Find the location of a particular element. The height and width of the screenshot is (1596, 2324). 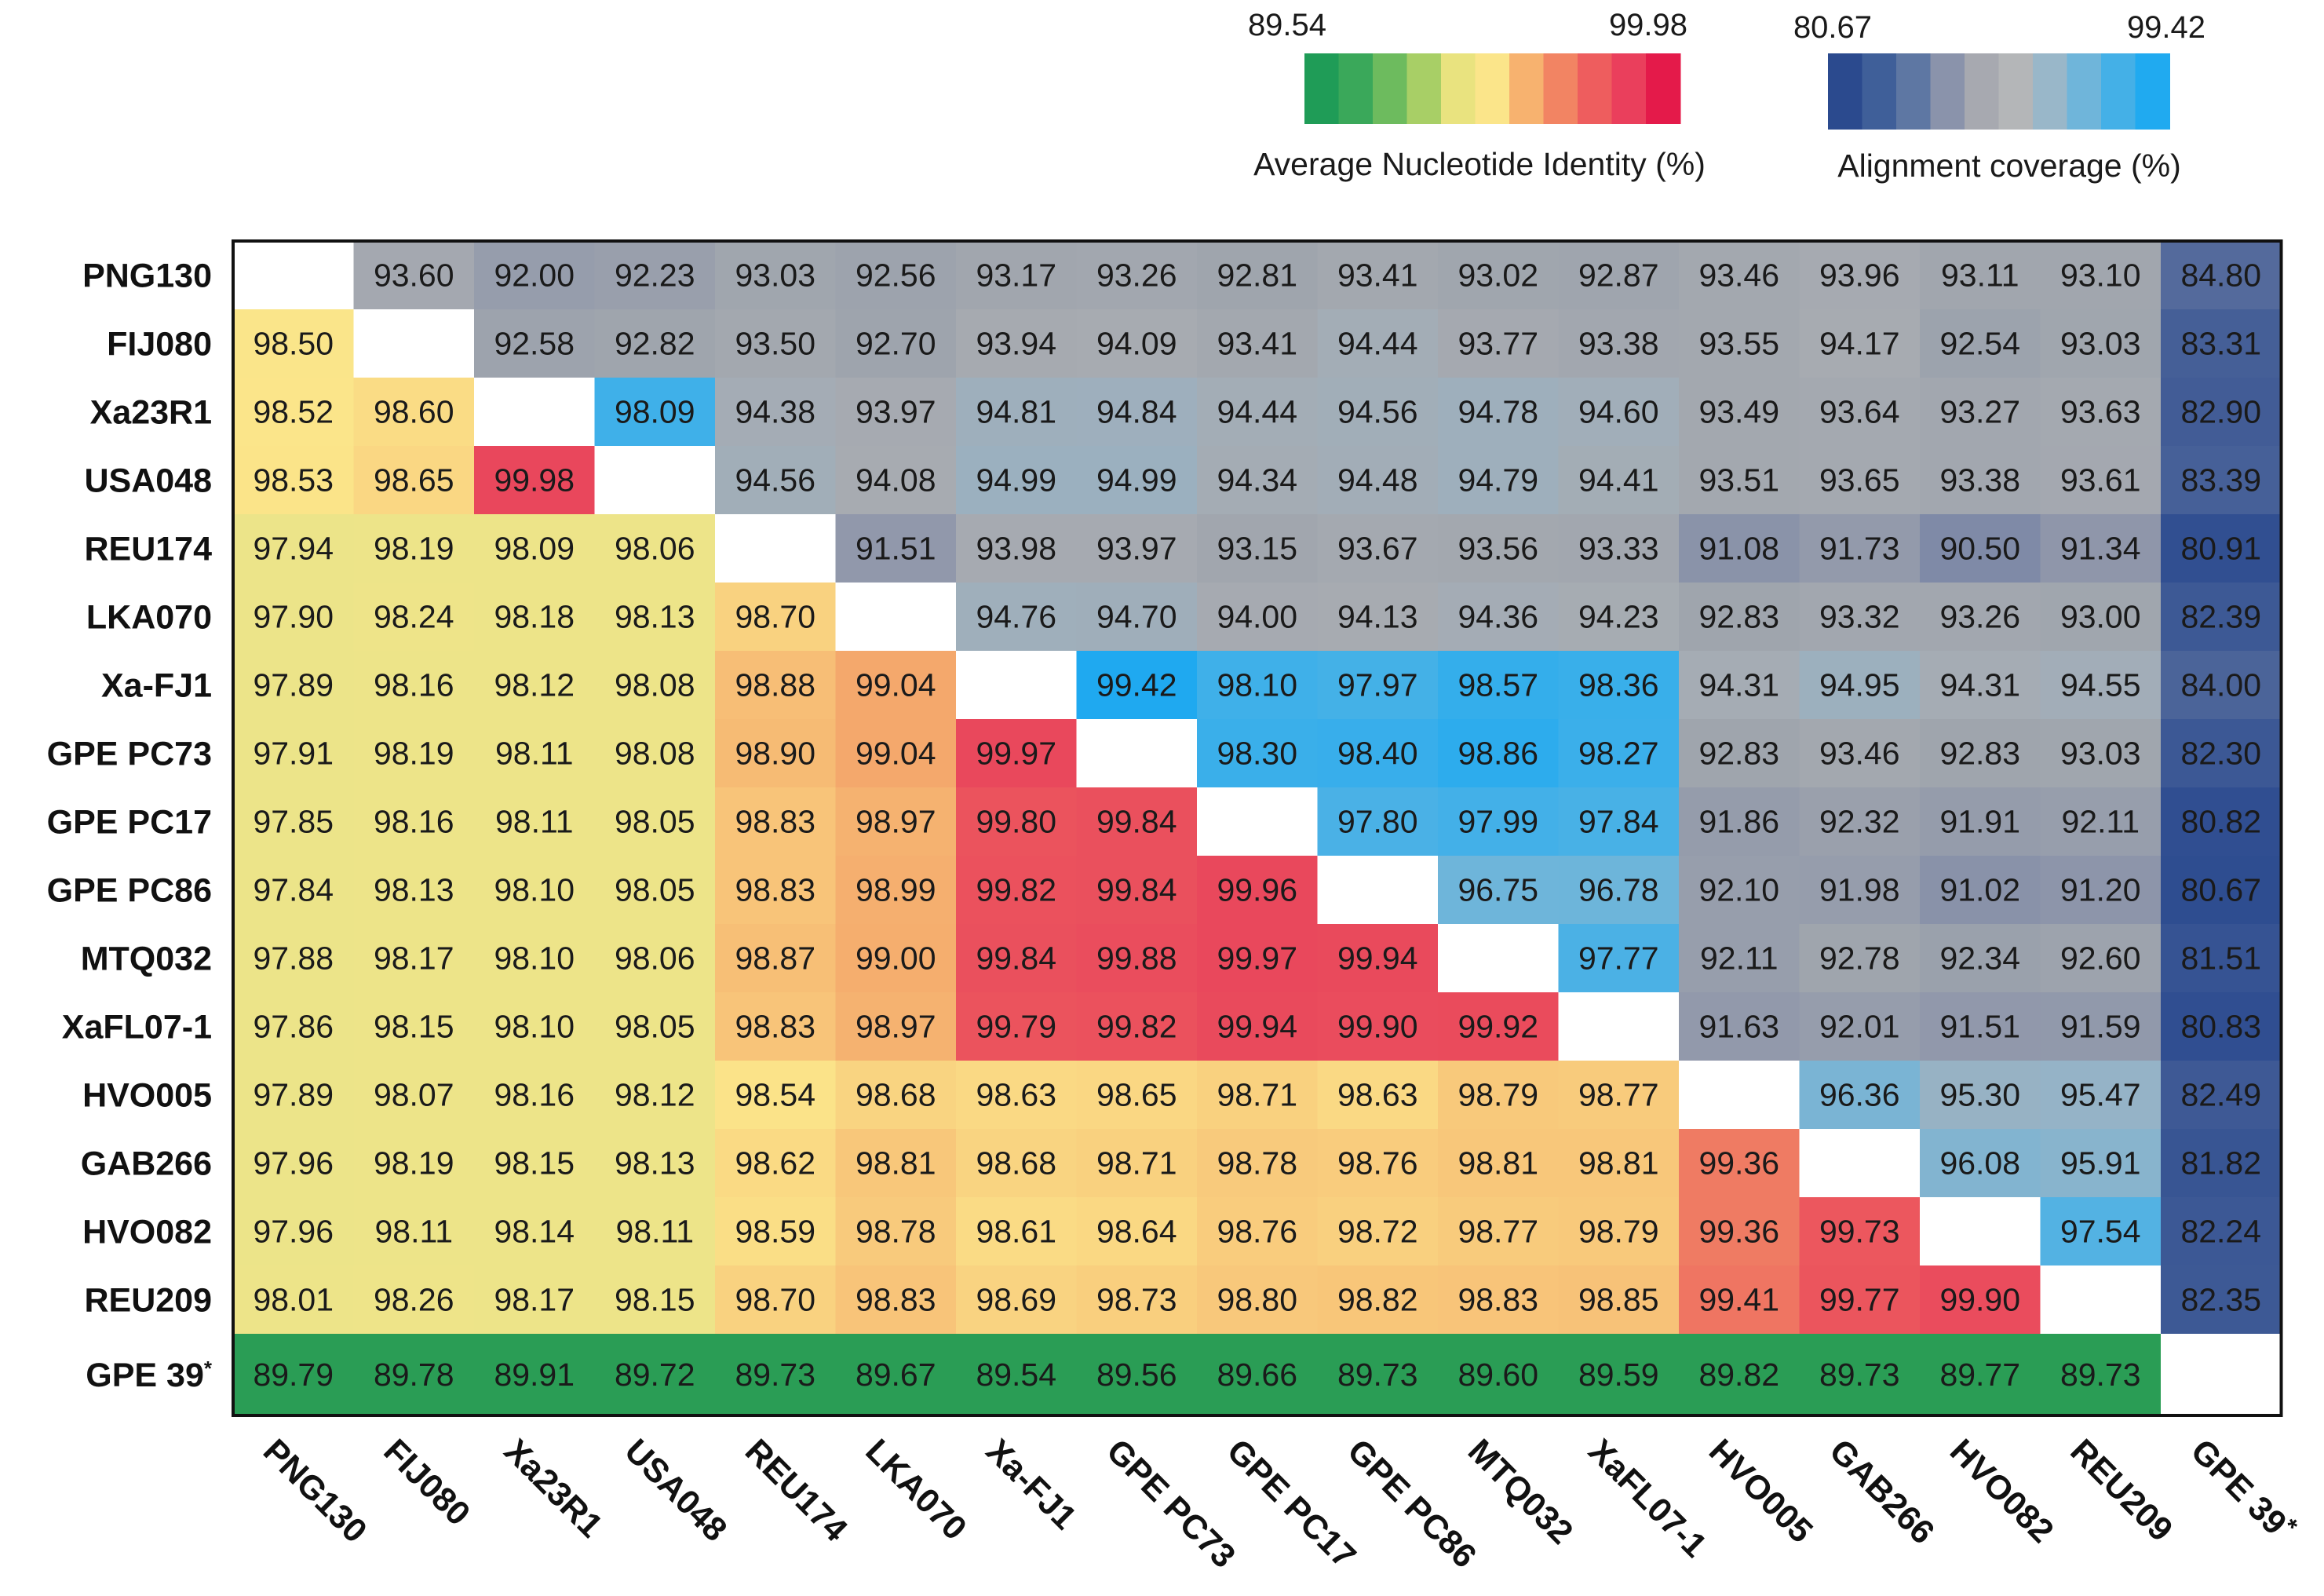

cell-value: 93.61 is located at coordinates (2101, 480).